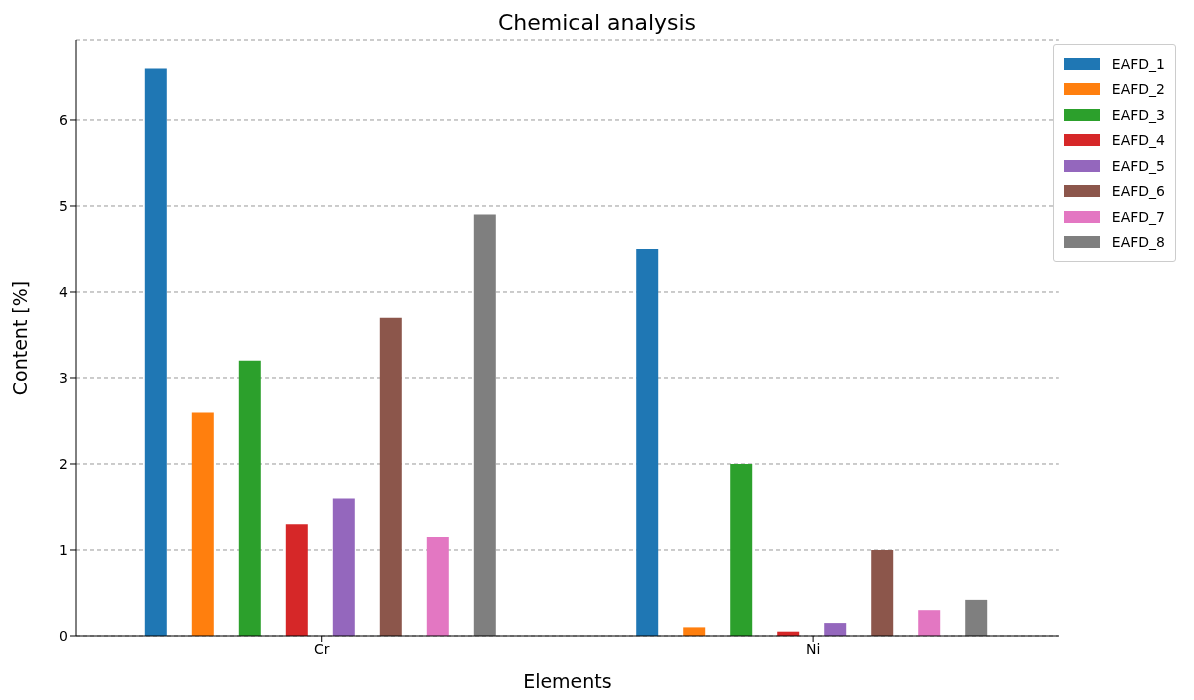  Describe the element at coordinates (567, 681) in the screenshot. I see `x-axis-title: Elements` at that location.